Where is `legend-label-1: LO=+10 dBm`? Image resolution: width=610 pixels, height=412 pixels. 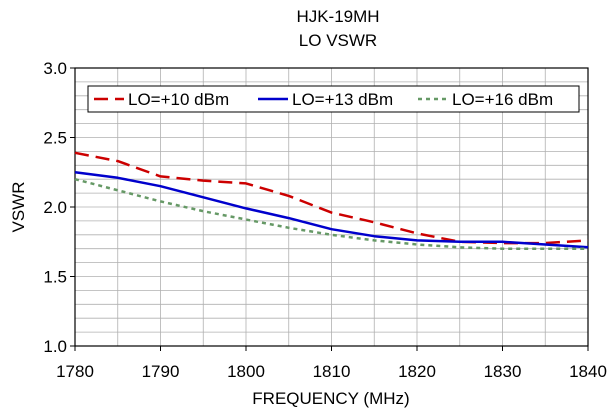
legend-label-1: LO=+10 dBm is located at coordinates (178, 99).